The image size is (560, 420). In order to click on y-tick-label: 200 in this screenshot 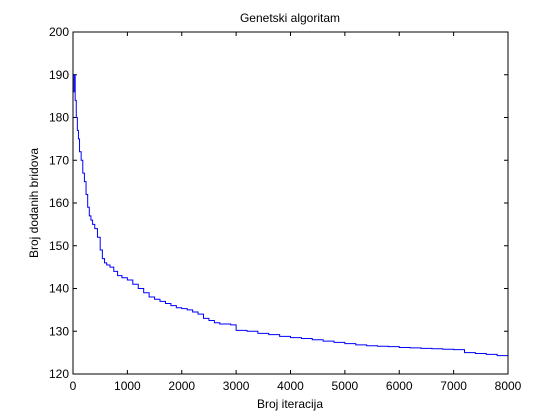, I will do `click(59, 32)`.